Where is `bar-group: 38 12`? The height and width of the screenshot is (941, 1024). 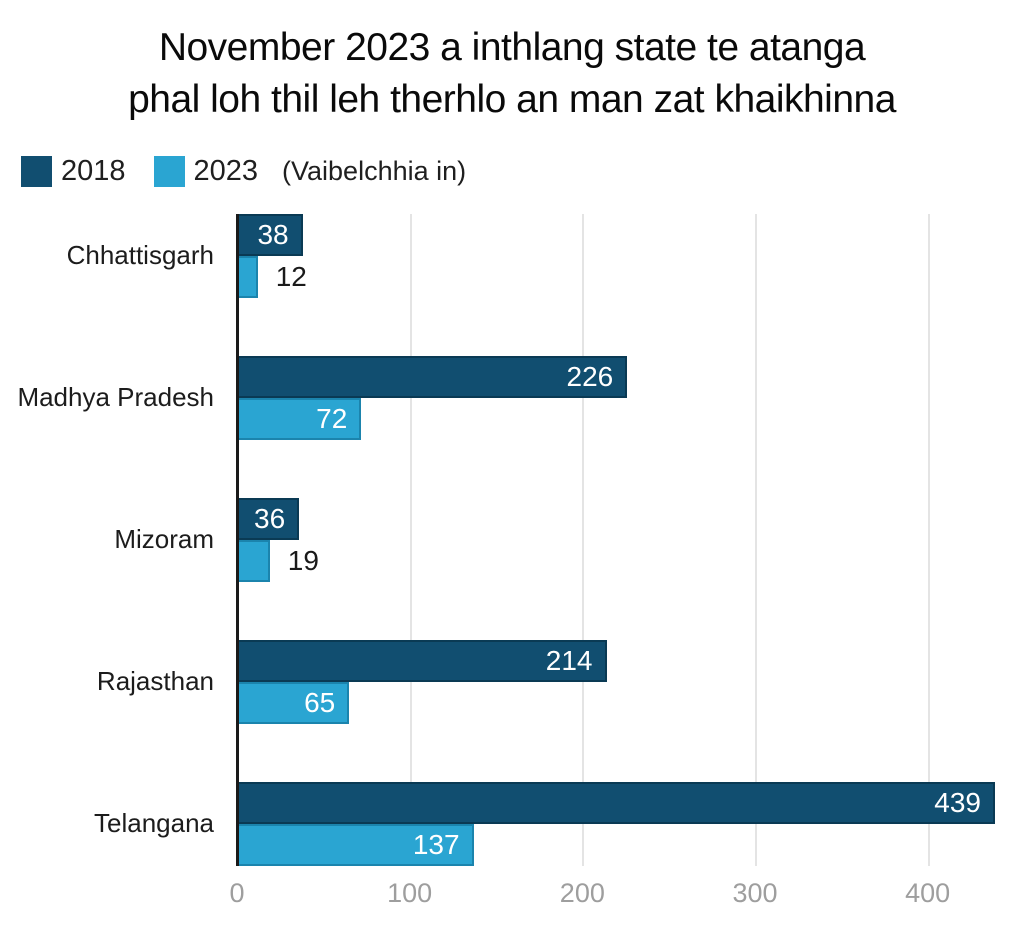
bar-group: 38 12 is located at coordinates (625, 255).